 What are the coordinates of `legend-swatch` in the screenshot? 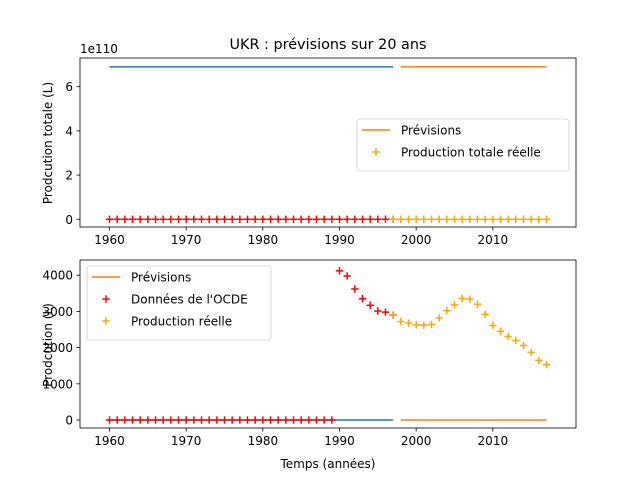 It's located at (106, 299).